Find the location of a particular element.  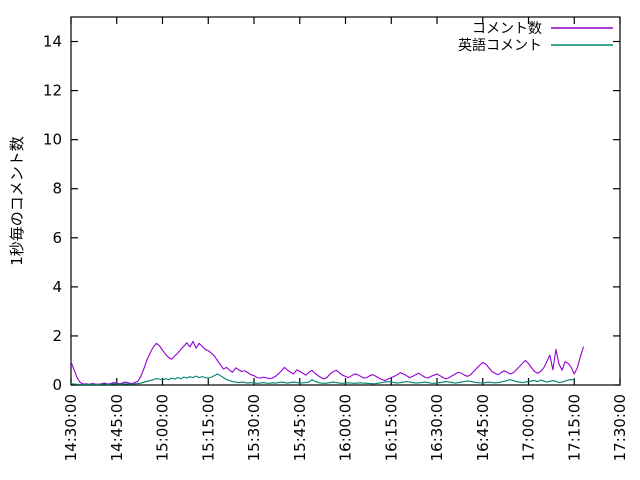

x-tick-label: 16:15:00 is located at coordinates (391, 427).